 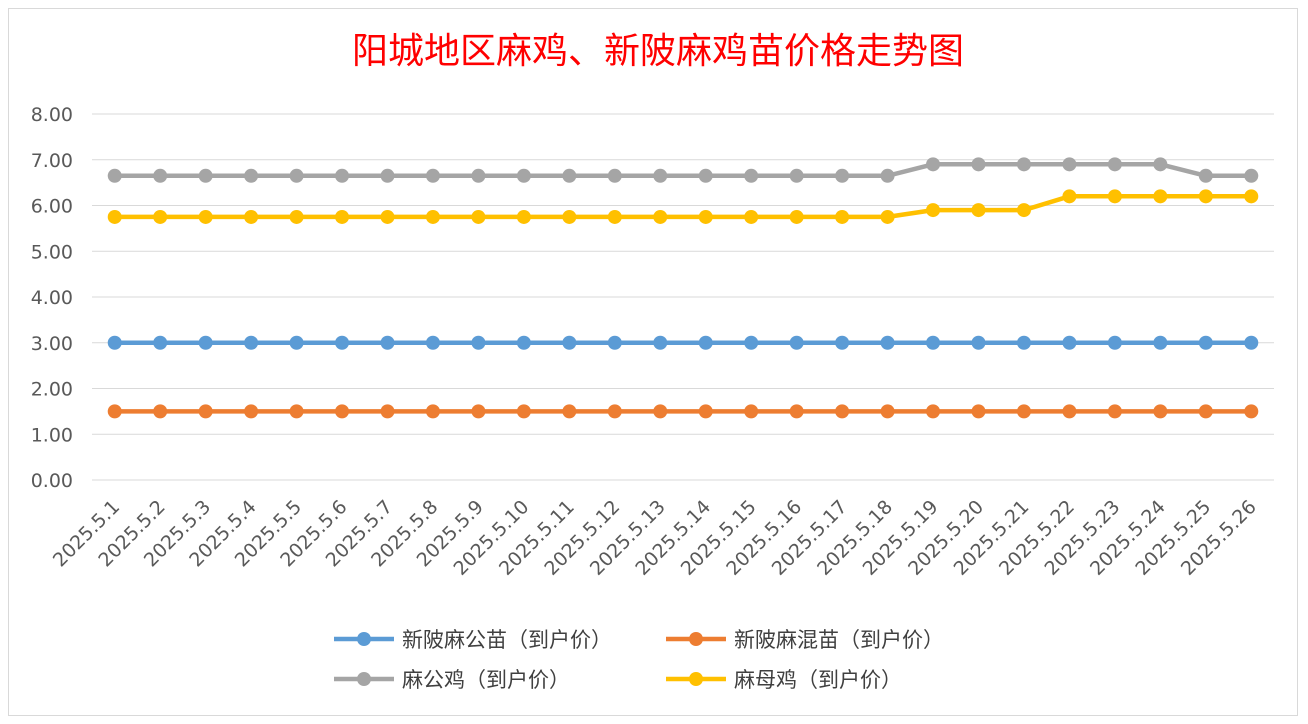 I want to click on legend-item: 新陂麻公苗（到户价）, so click(x=473, y=640).